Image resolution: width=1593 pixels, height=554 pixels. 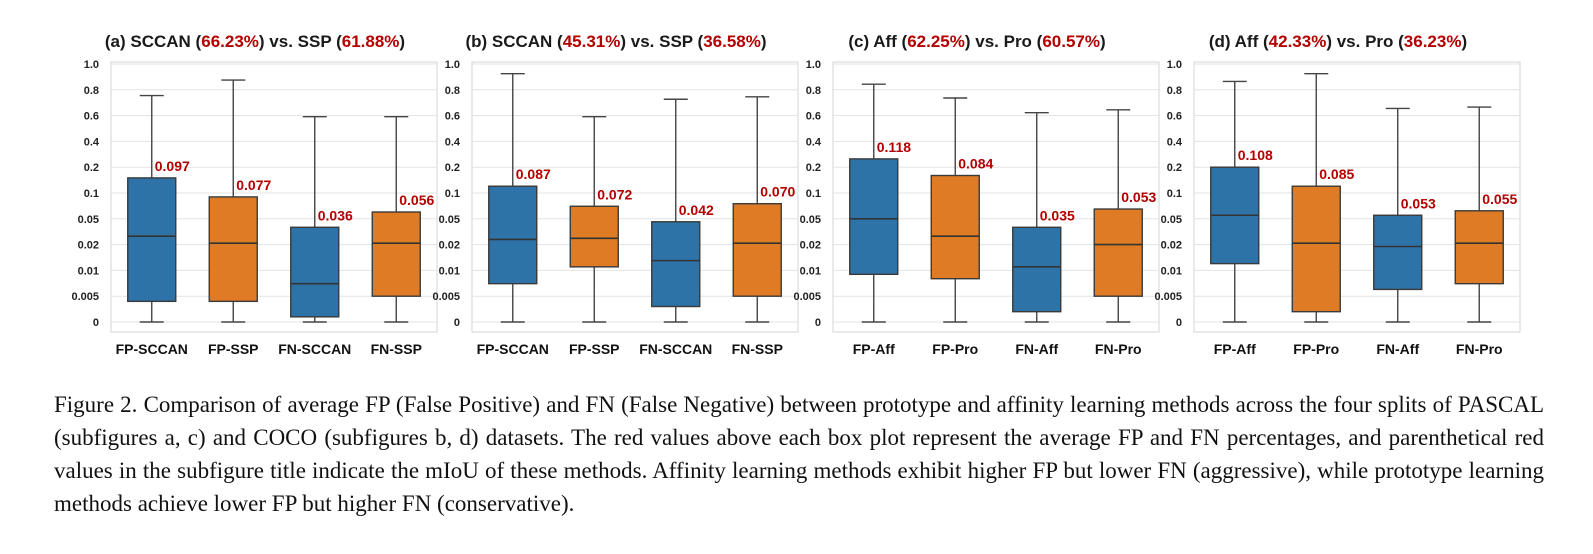 I want to click on box-fp-sccan: 0.087 FP-SCCAN, so click(x=514, y=214).